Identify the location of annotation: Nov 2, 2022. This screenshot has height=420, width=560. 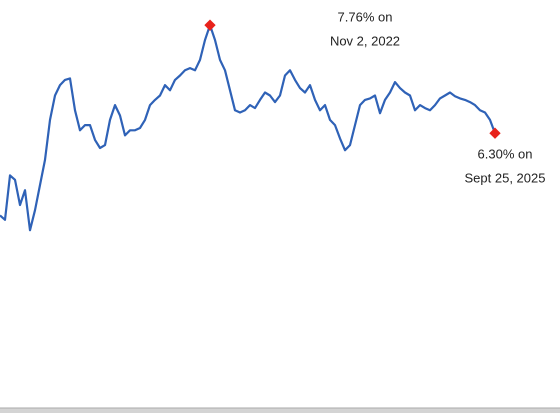
(365, 41).